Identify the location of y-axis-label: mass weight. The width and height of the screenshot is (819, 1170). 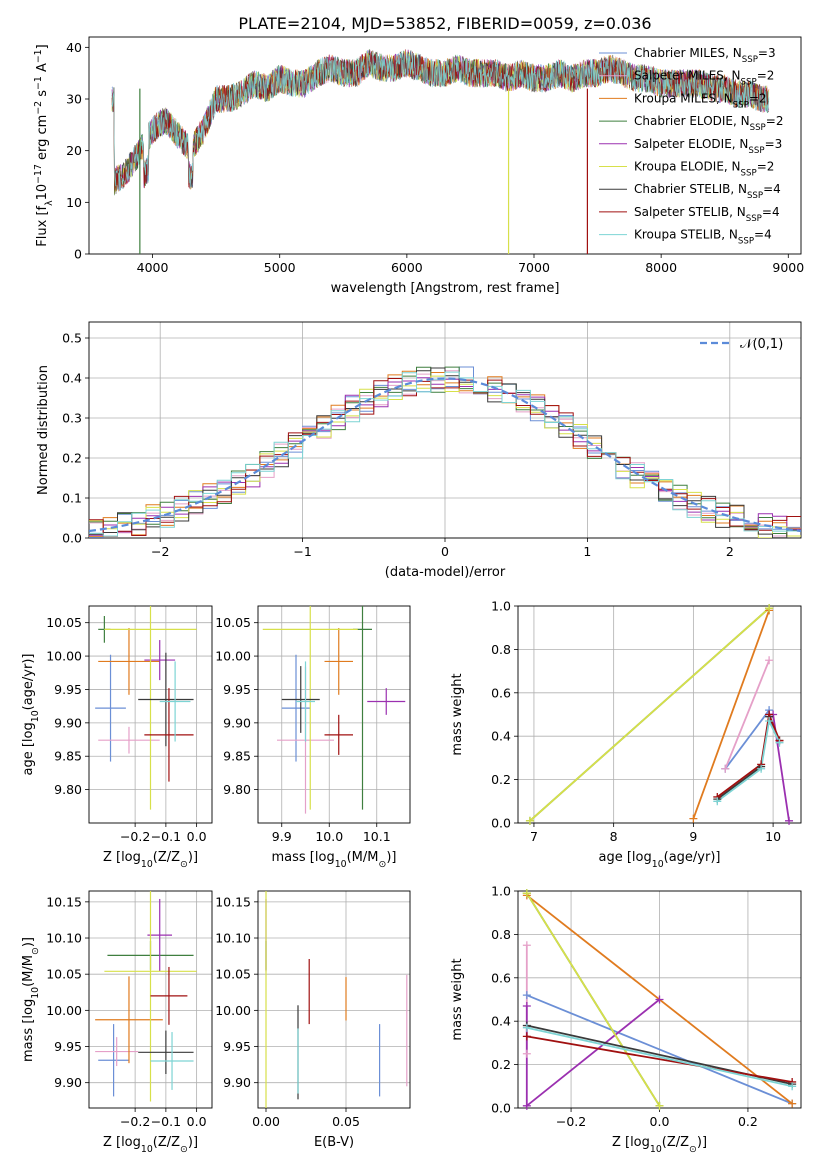
(457, 714).